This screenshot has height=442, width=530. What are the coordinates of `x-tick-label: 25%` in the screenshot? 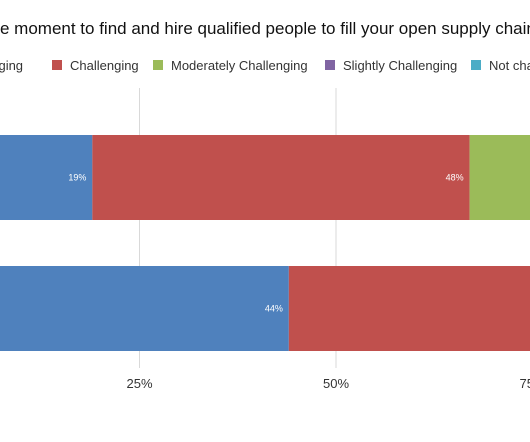 It's located at (139, 383).